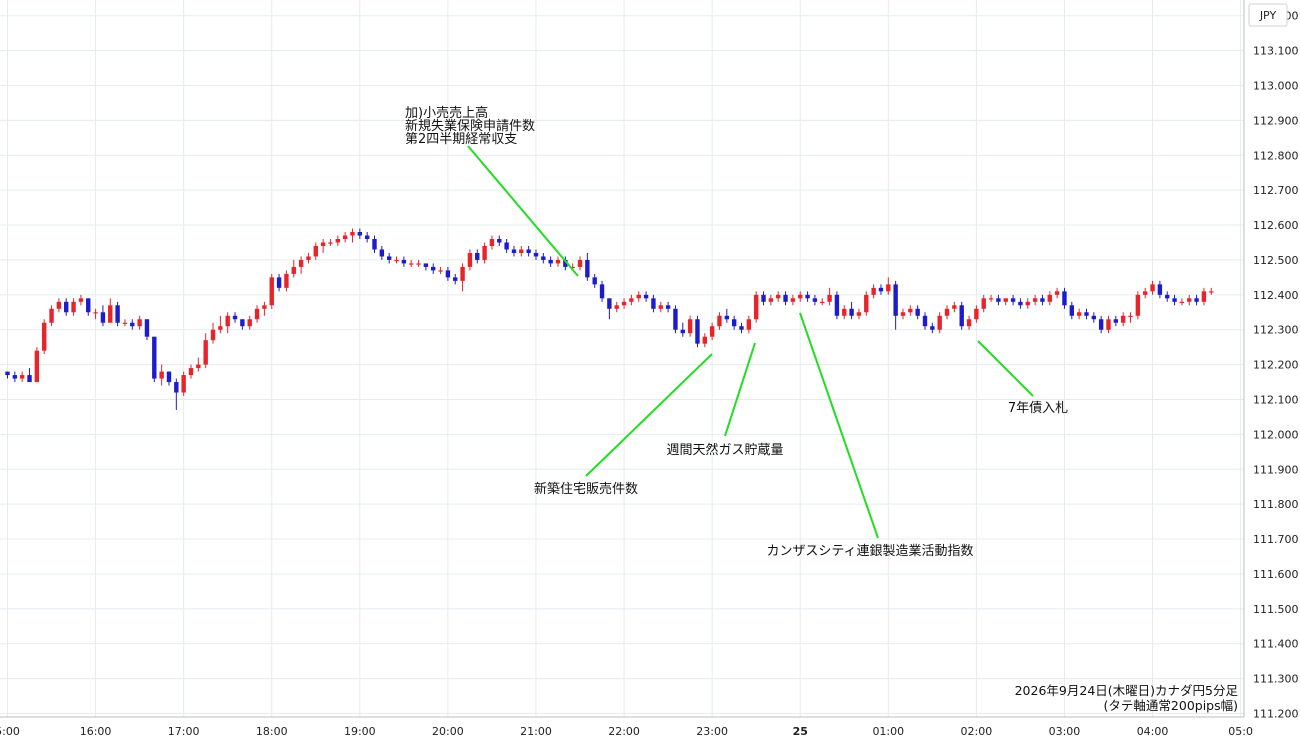 This screenshot has width=1300, height=745. What do you see at coordinates (1171, 705) in the screenshot?
I see `chart-note-line-2: (タテ軸通常200pips幅)` at bounding box center [1171, 705].